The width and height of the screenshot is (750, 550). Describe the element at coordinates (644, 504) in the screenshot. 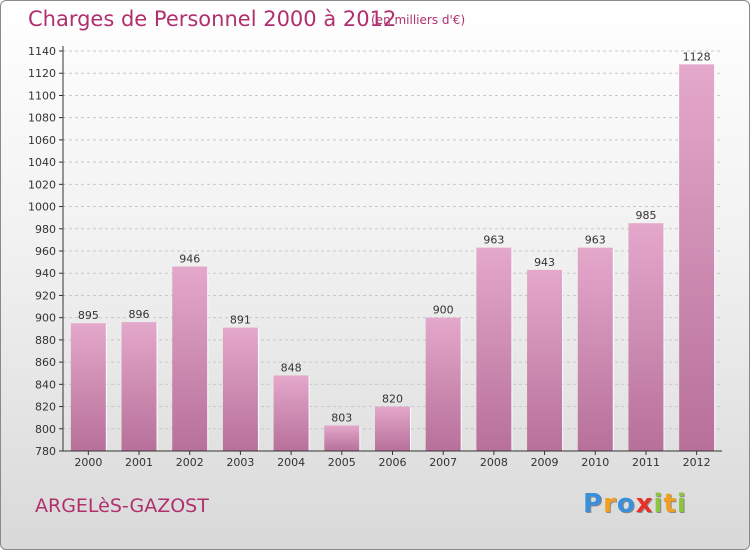

I see `logo-letter: x` at that location.